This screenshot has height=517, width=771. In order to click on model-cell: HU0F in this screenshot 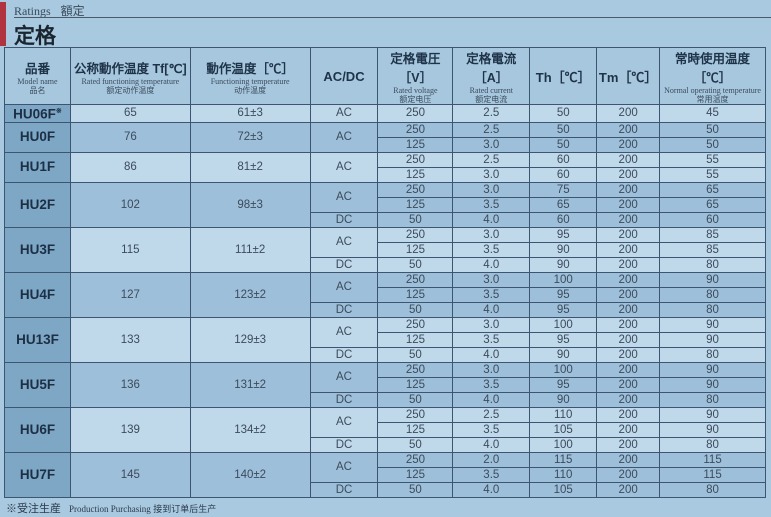, I will do `click(37, 137)`.